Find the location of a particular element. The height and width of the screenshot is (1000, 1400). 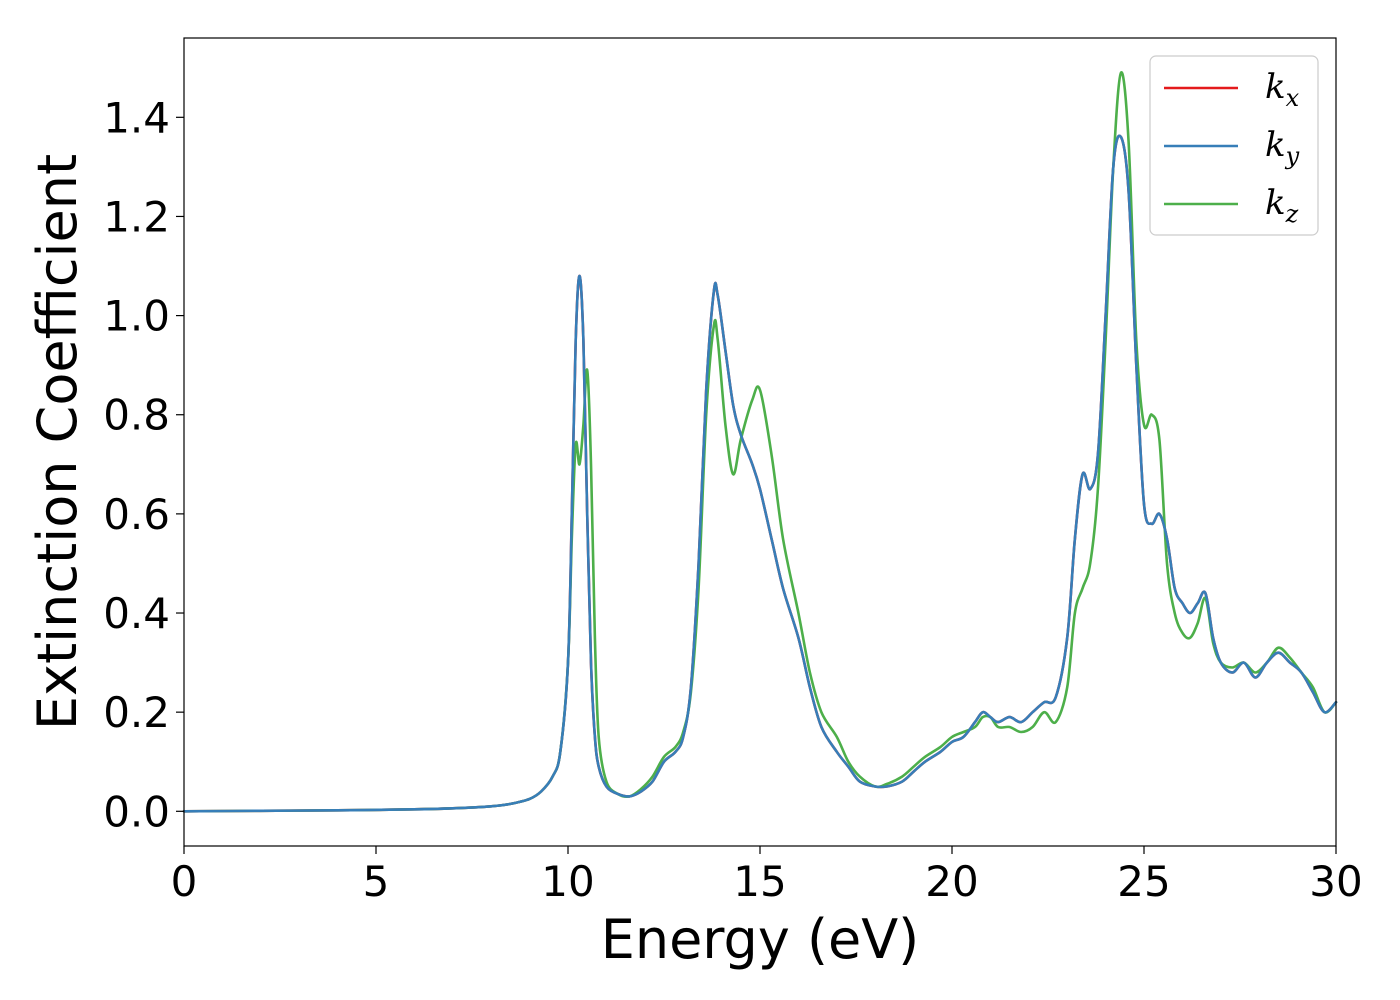

legend-label-kx: kx is located at coordinates (1282, 89).